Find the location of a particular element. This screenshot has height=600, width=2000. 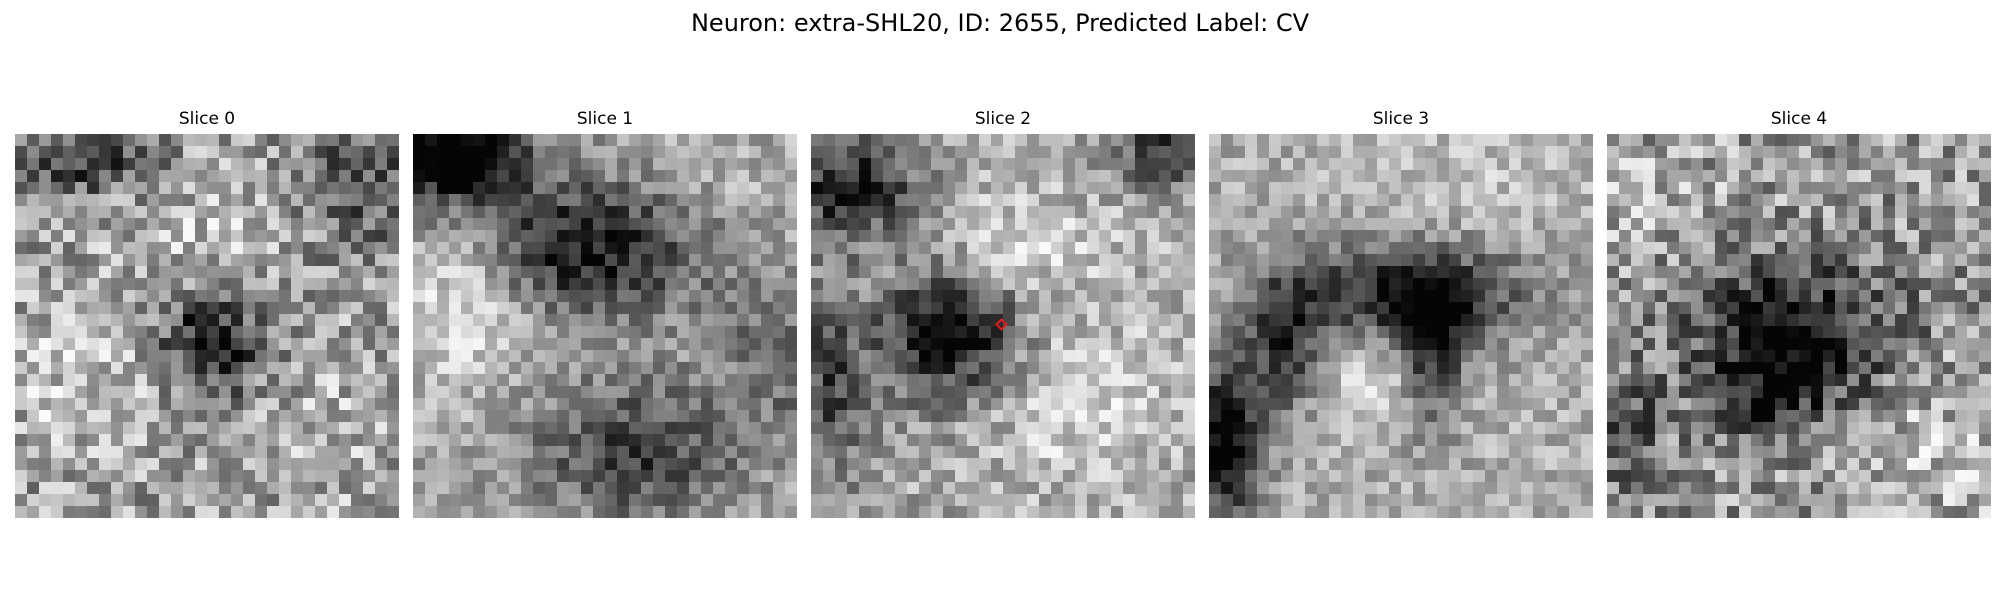

slice-title: Slice 1 is located at coordinates (605, 119).